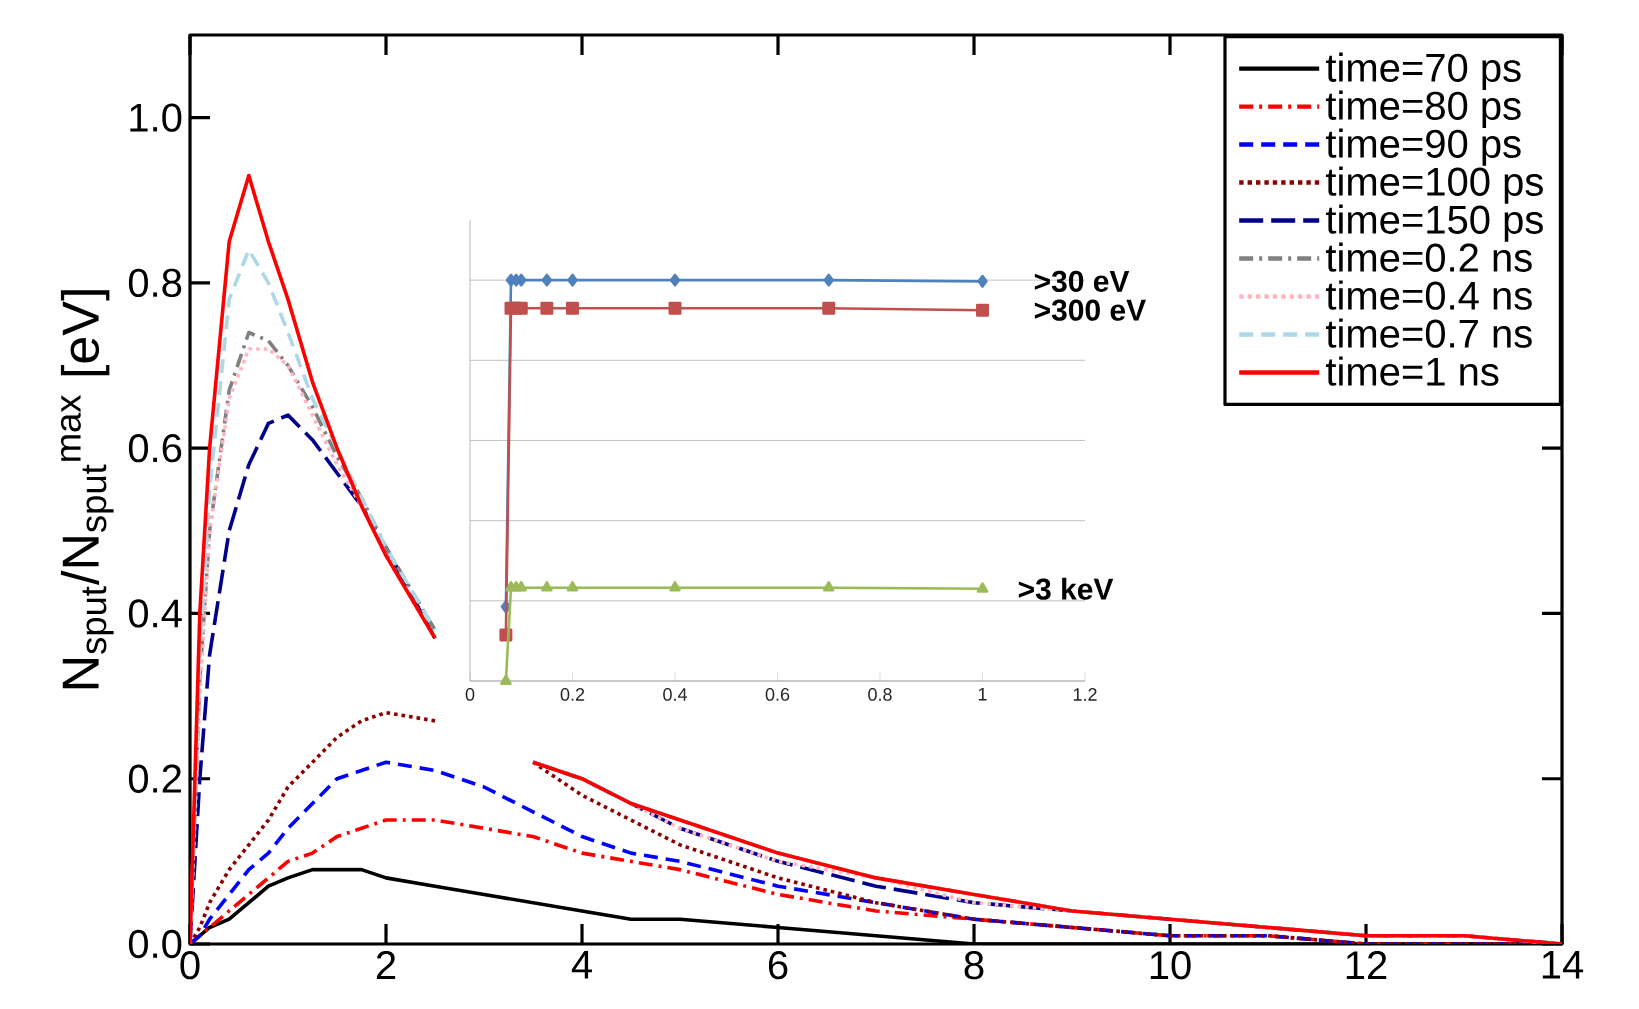 Image resolution: width=1639 pixels, height=1009 pixels. What do you see at coordinates (1082, 281) in the screenshot?
I see `series-label: >30 eV` at bounding box center [1082, 281].